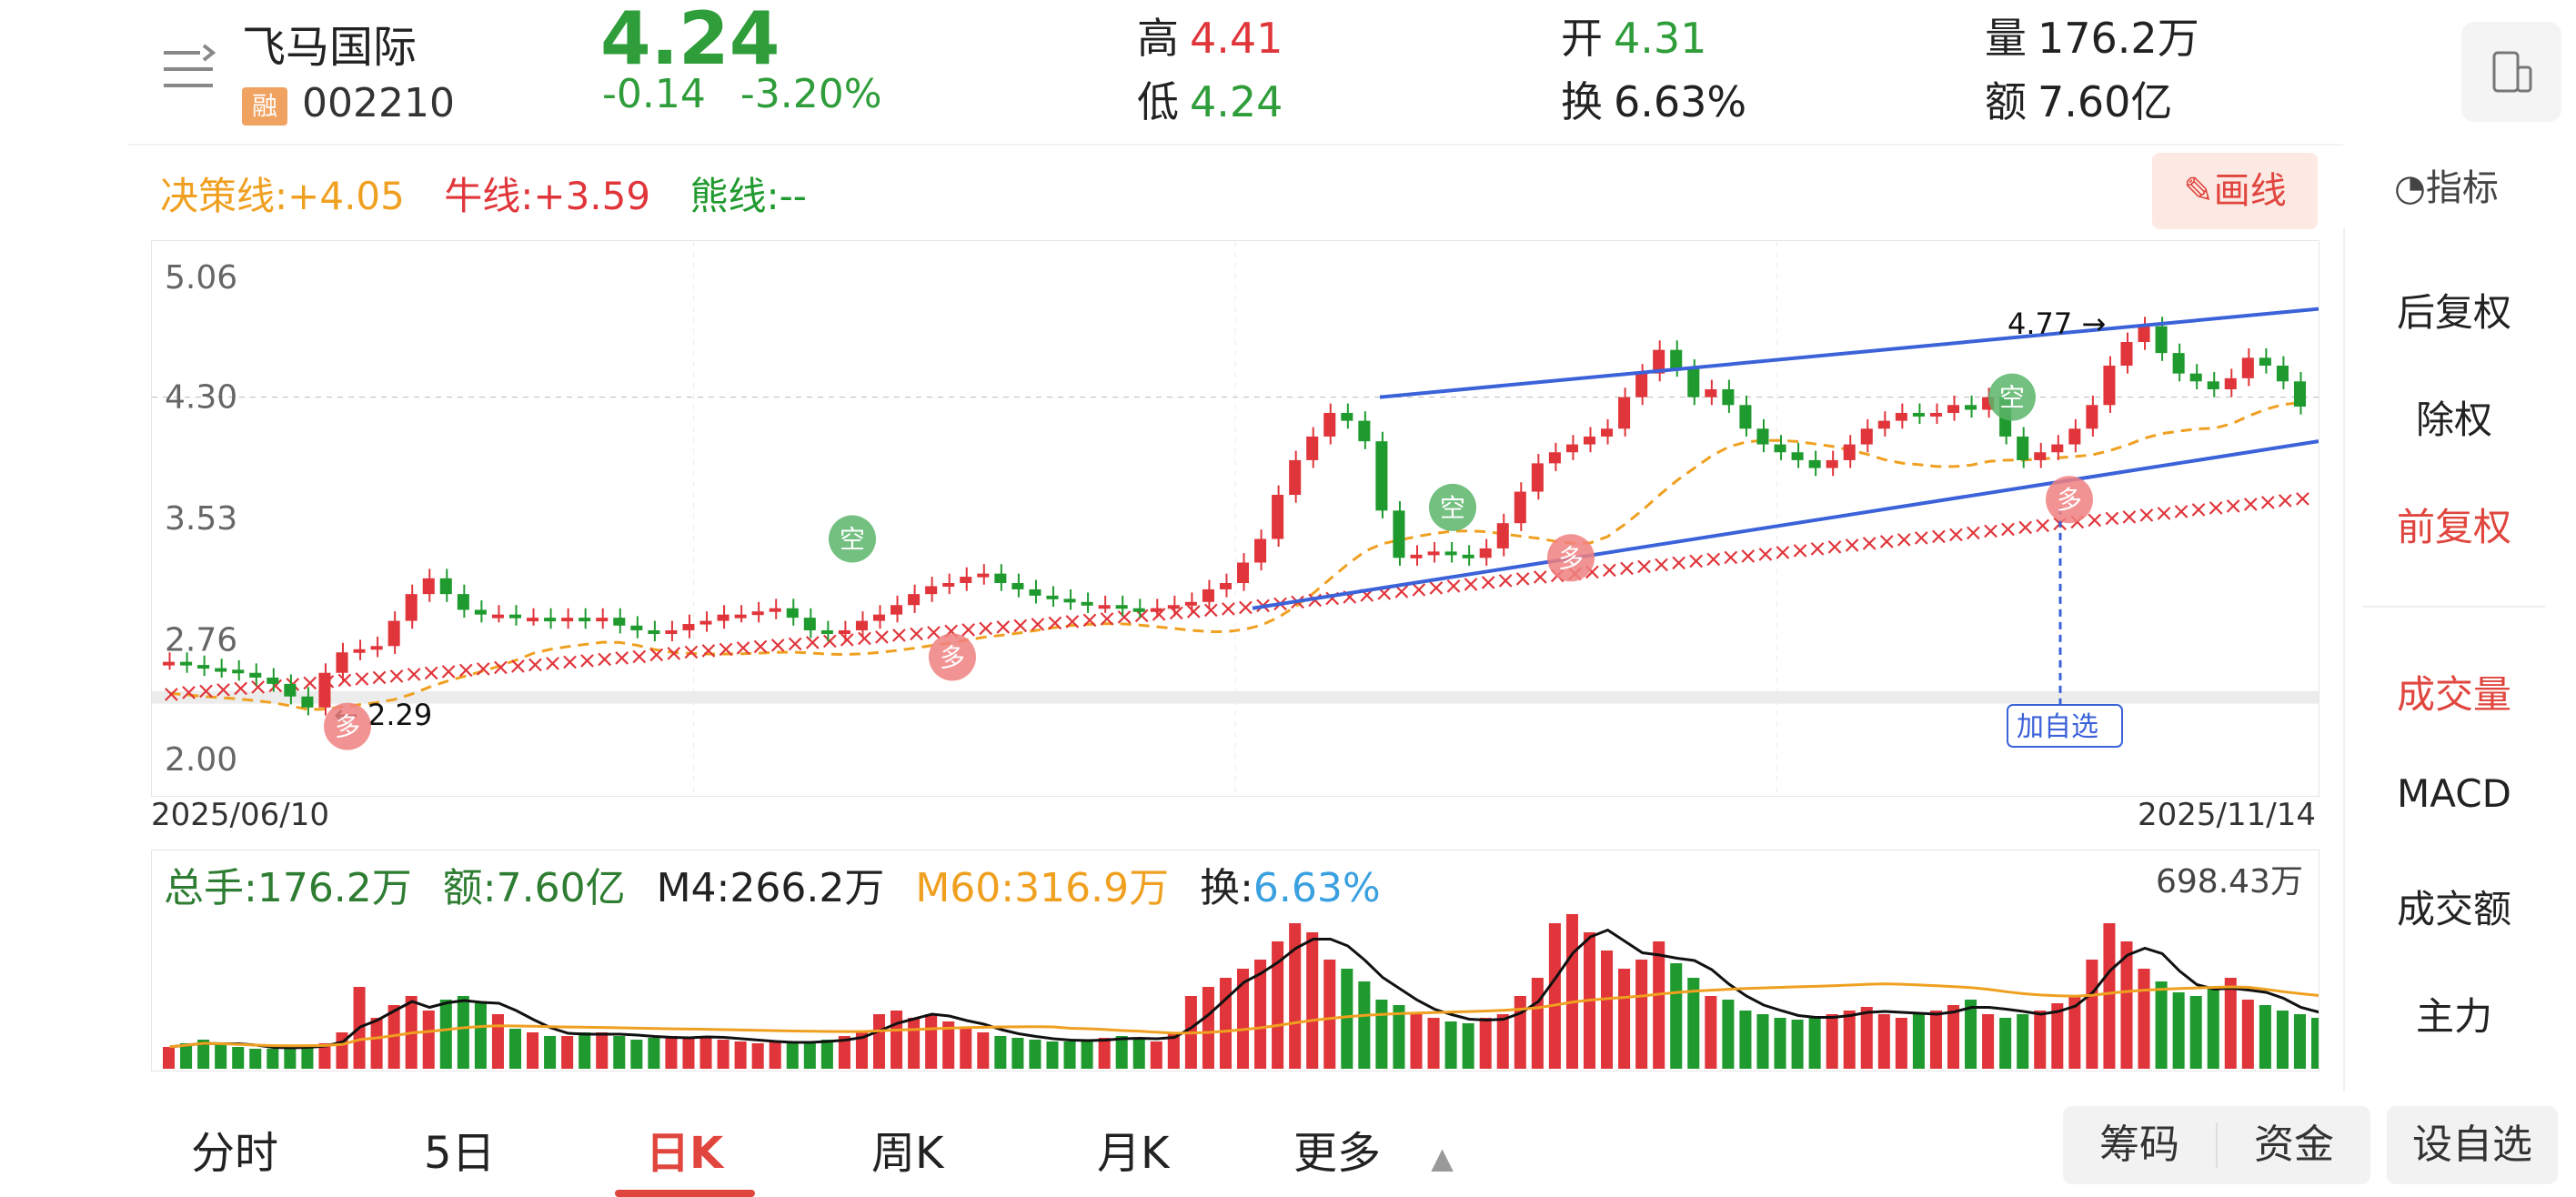  Describe the element at coordinates (2453, 419) in the screenshot. I see `side-item-ex-rights: 除权` at that location.